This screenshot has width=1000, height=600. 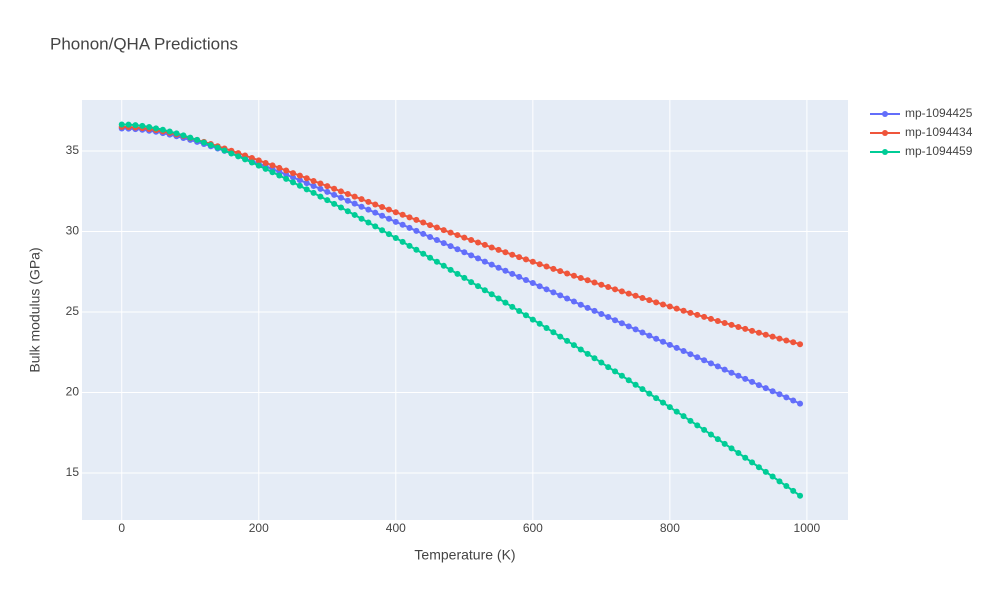 I want to click on x-axis-title: Temperature (K), so click(x=464, y=555).